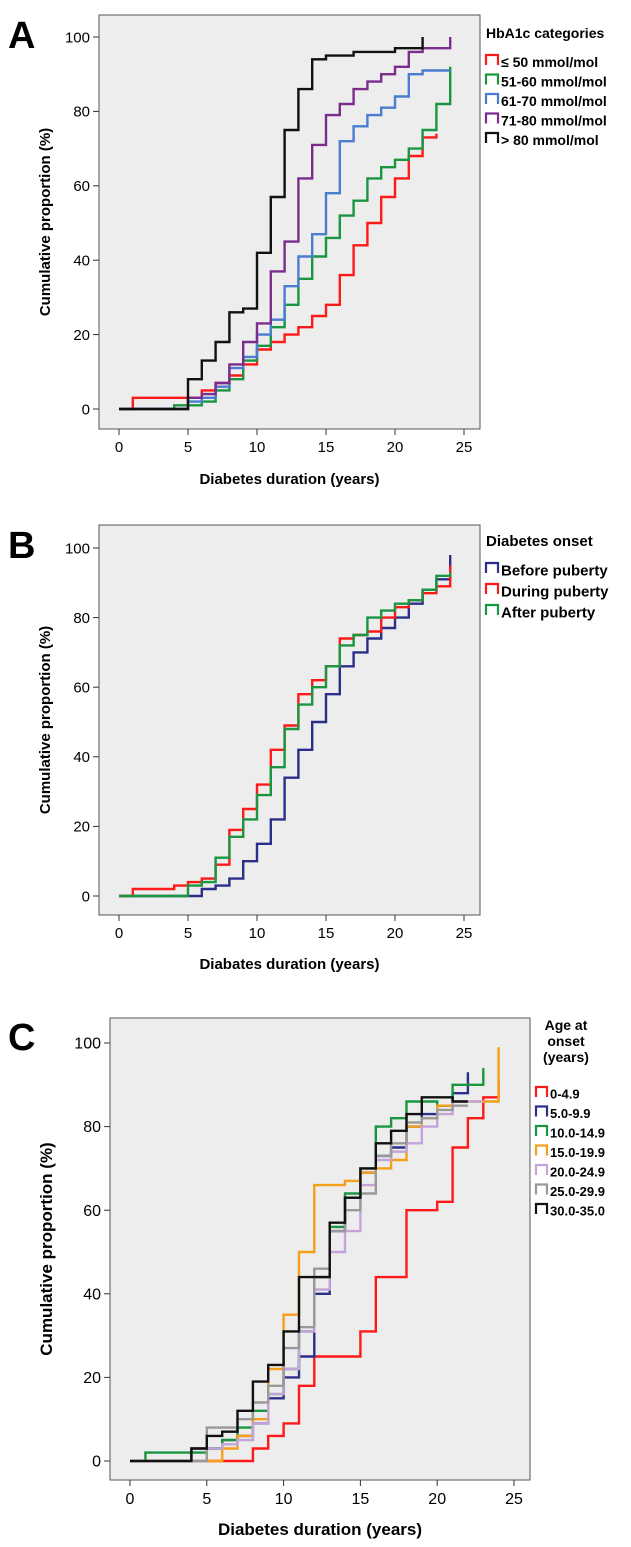 This screenshot has width=631, height=1547. Describe the element at coordinates (570, 1113) in the screenshot. I see `legend-label: 5.0-9.9` at that location.